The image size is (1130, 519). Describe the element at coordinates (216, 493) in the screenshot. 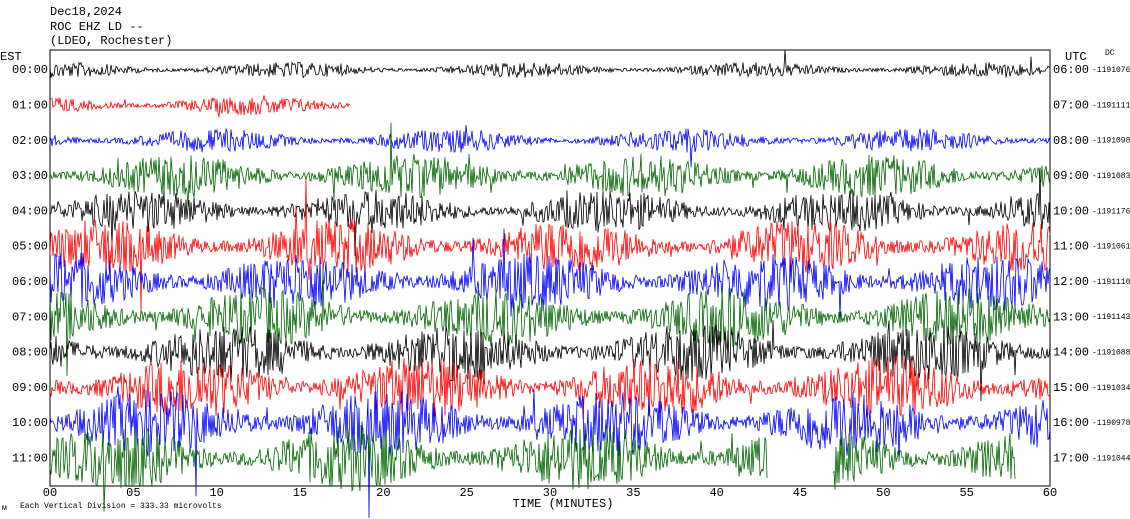

I see `x-tick-label: 10` at that location.